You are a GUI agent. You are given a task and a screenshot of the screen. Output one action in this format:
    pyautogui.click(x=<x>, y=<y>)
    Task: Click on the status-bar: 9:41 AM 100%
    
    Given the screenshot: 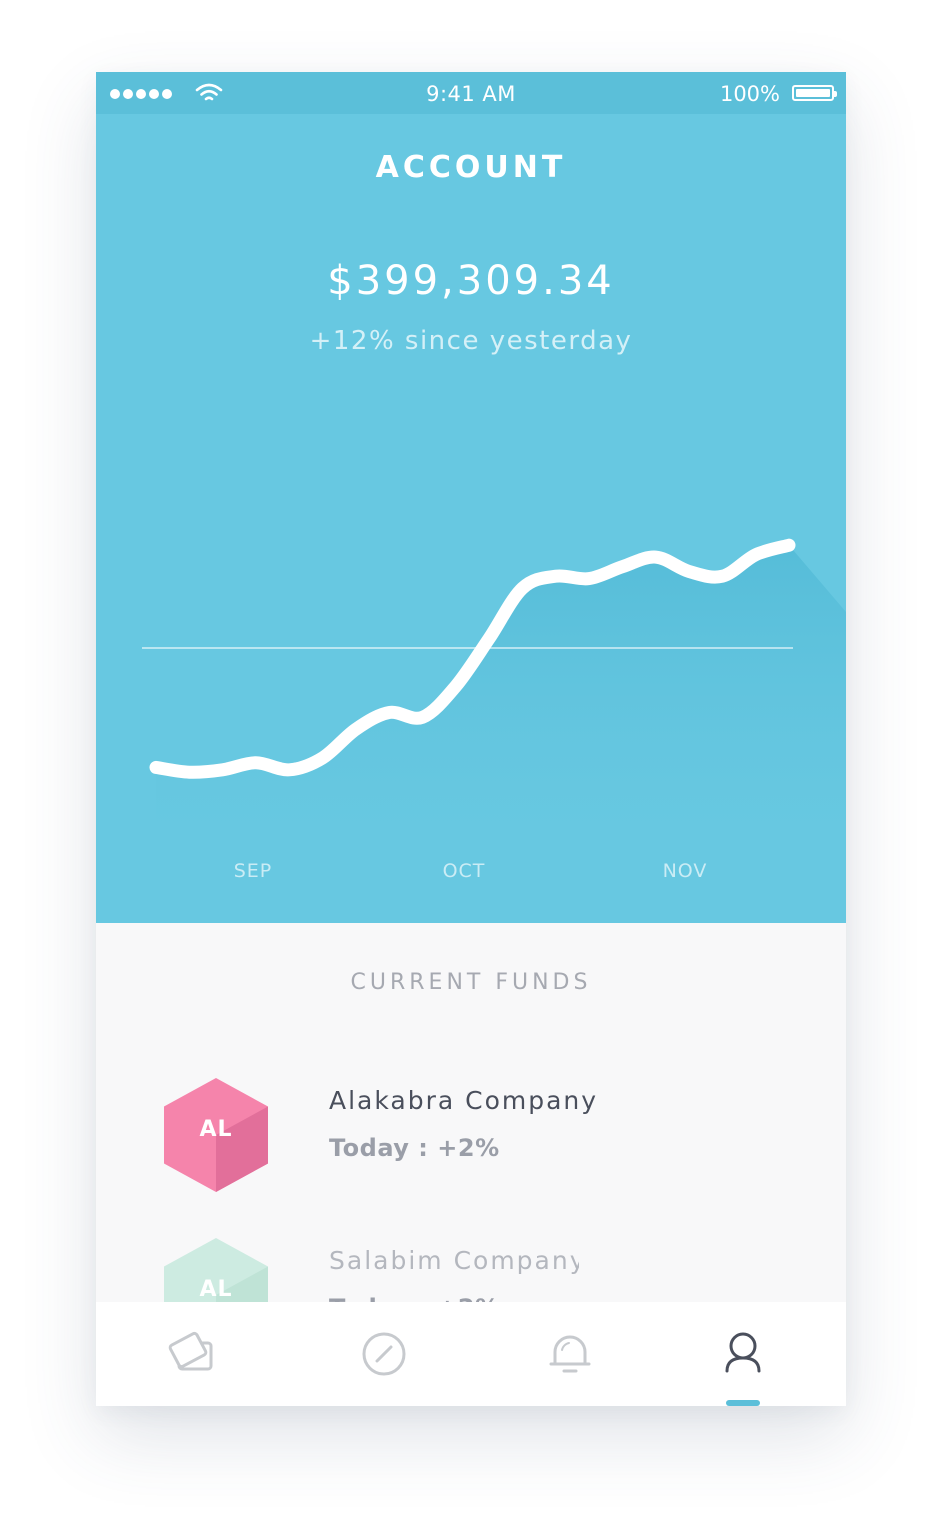 What is the action you would take?
    pyautogui.click(x=471, y=93)
    